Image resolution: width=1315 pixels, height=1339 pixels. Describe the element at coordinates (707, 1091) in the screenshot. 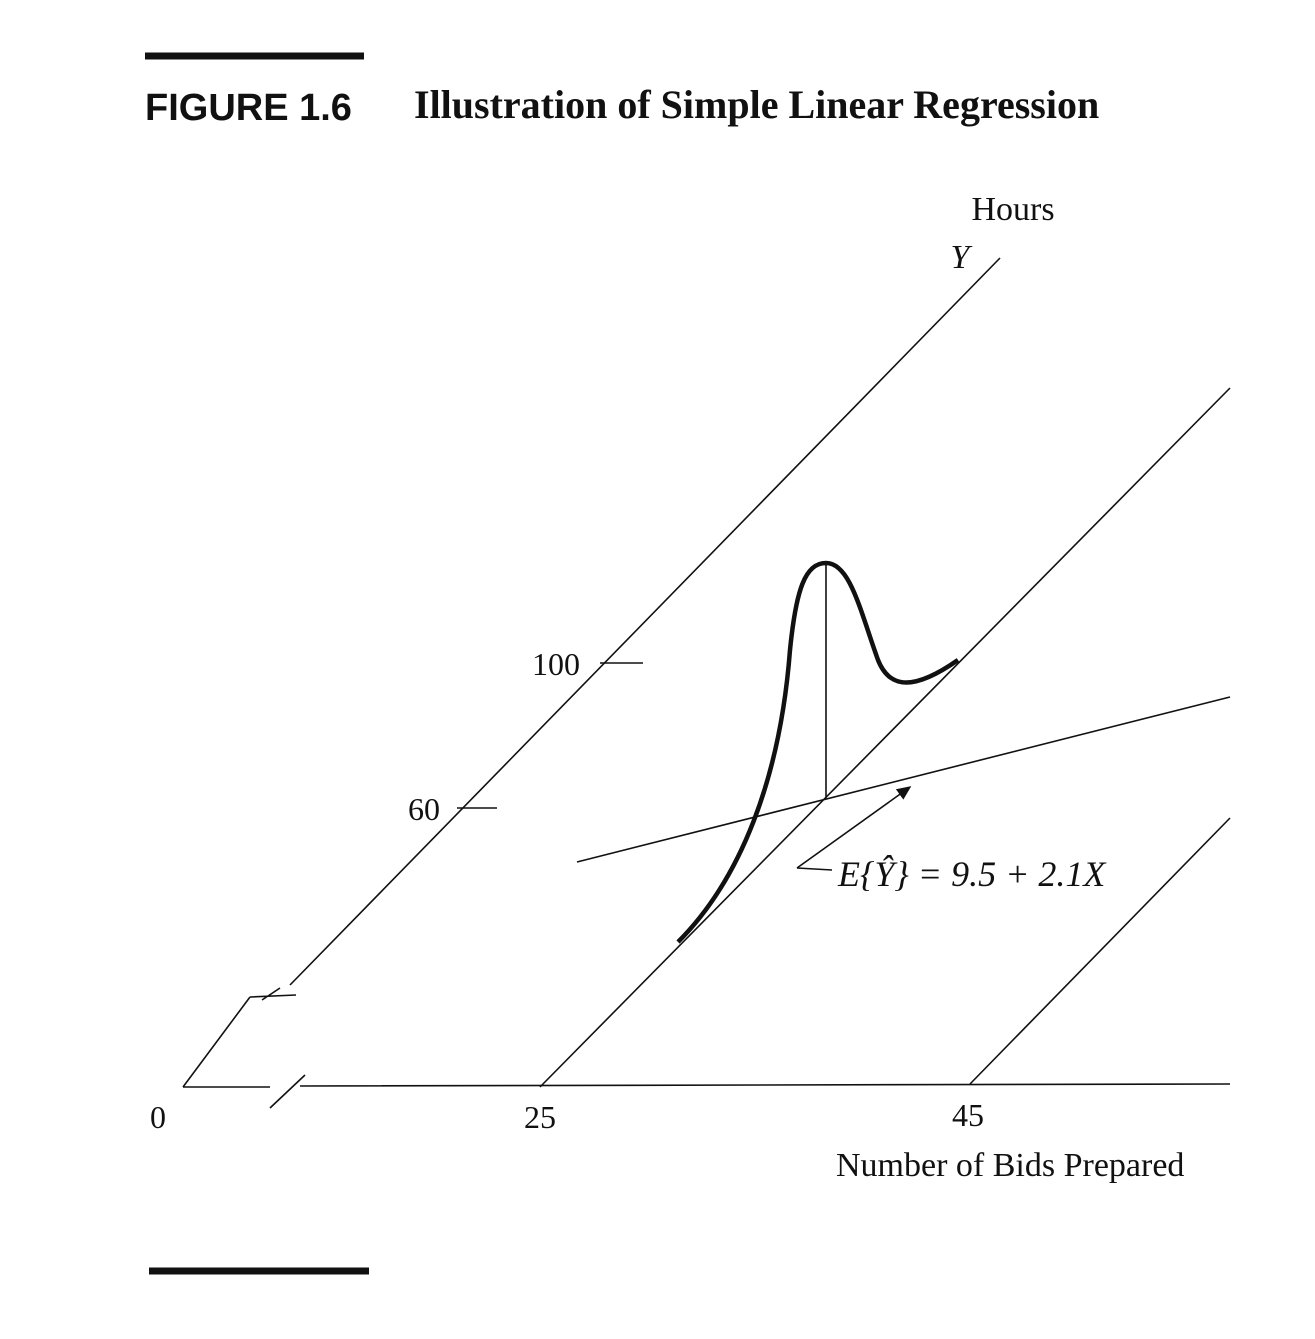

I see `x-axis` at that location.